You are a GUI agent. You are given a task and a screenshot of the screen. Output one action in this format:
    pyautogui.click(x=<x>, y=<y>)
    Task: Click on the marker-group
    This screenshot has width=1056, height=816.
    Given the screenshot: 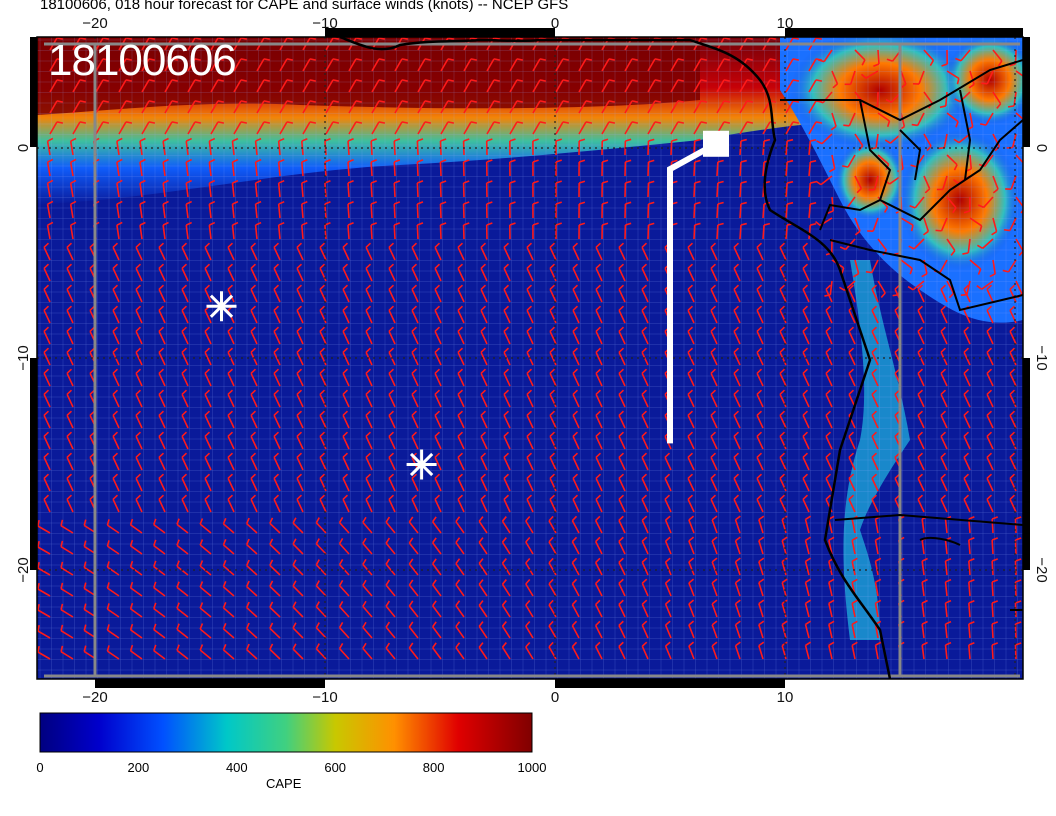 What is the action you would take?
    pyautogui.click(x=321, y=385)
    